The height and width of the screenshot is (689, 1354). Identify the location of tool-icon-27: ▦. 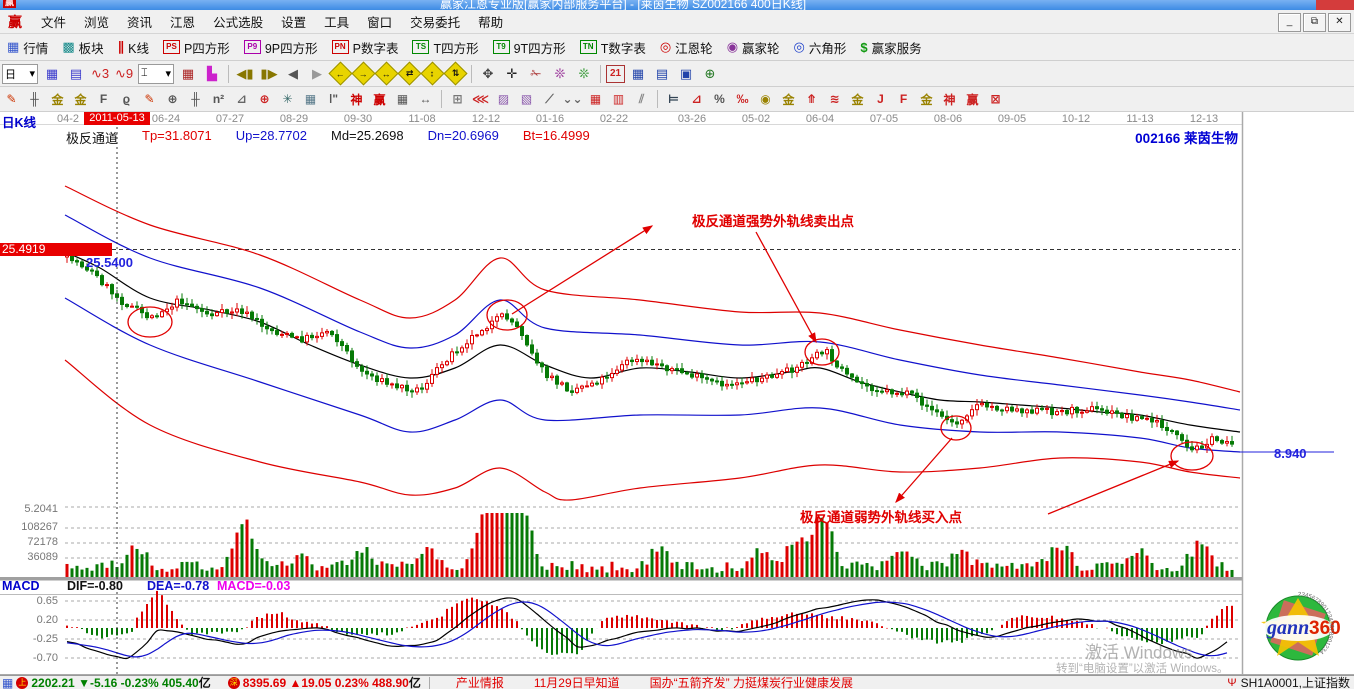
(638, 73).